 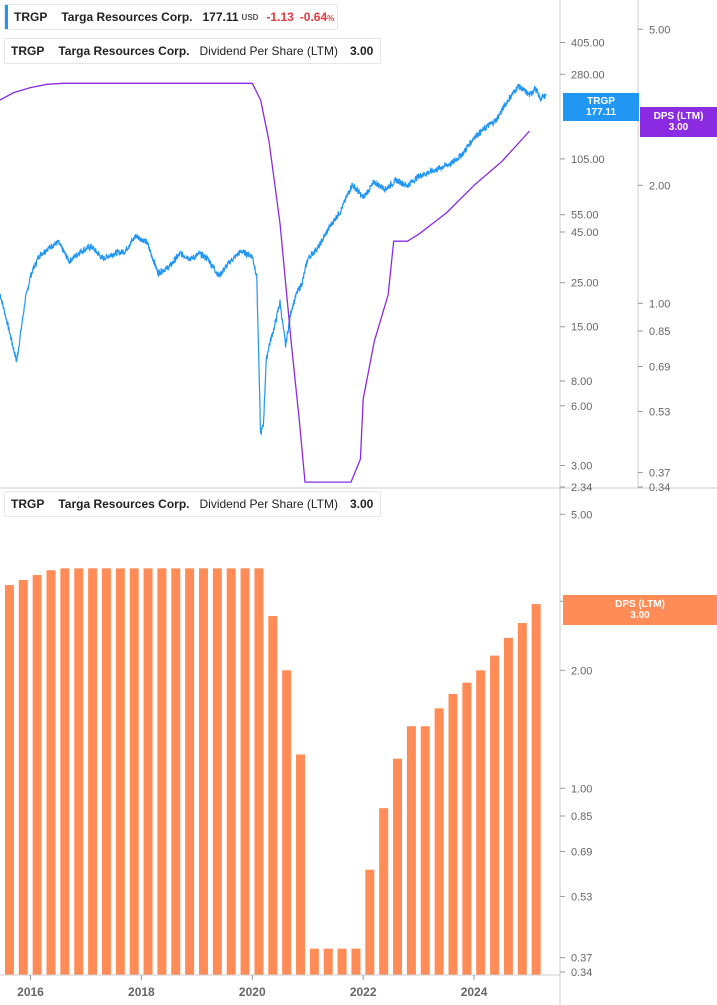 I want to click on dps-bottom-axis-tick-label: 0.85, so click(x=581, y=817).